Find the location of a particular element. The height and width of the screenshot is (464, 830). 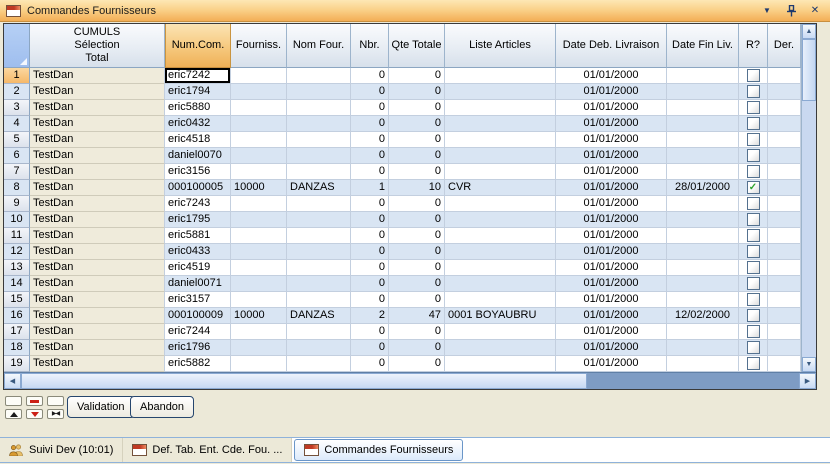

cell-numcom: eric1795 is located at coordinates (198, 220).